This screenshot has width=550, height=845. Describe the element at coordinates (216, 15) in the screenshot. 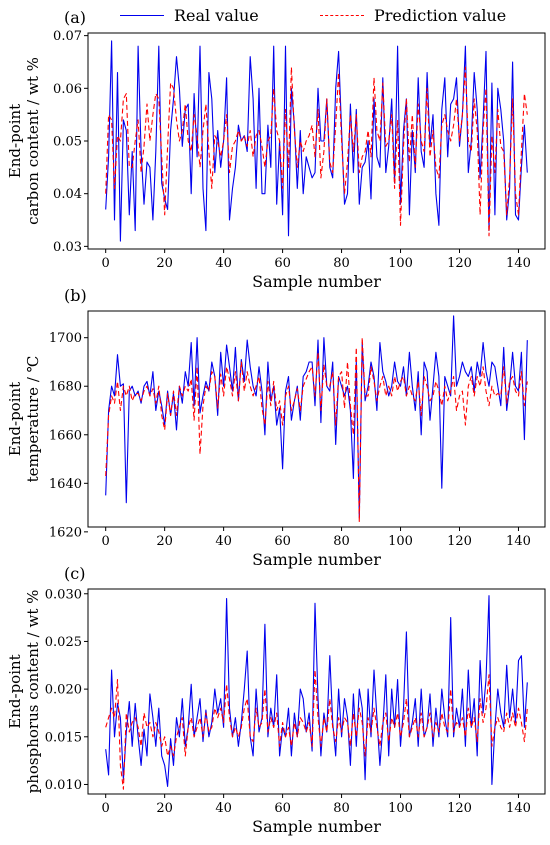

I see `legend-label-real: Real value` at that location.